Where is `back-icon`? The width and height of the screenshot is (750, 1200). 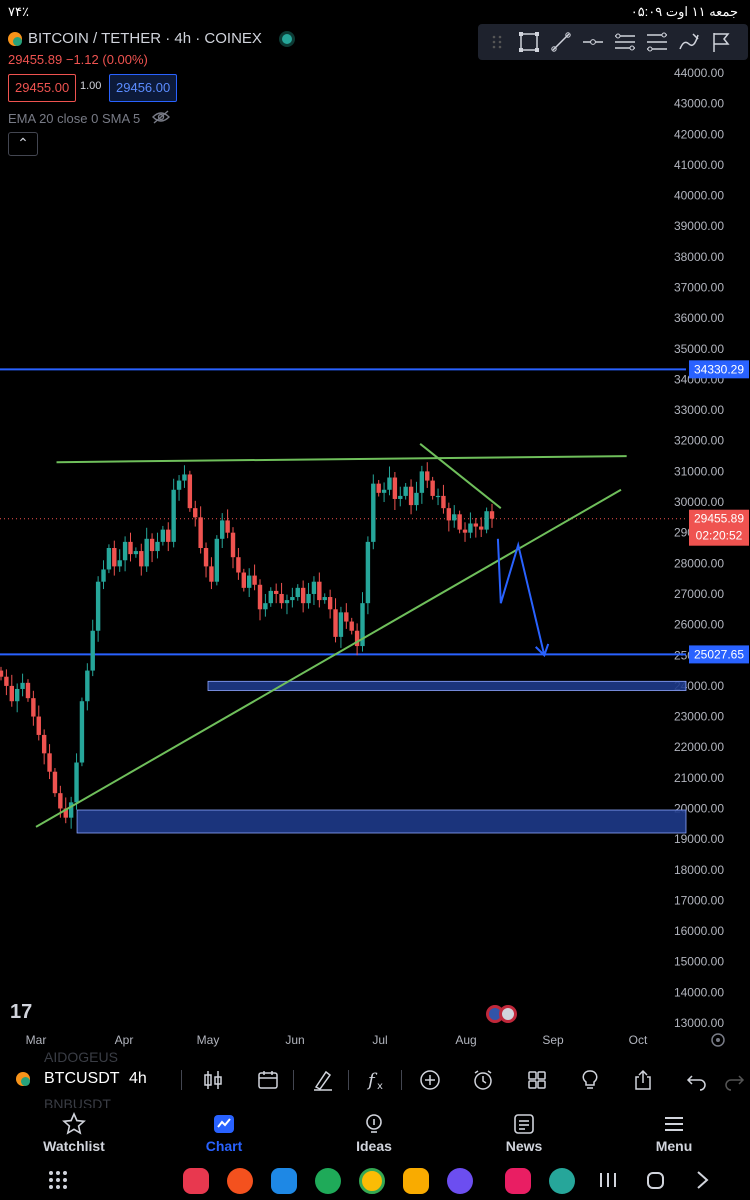
back-icon is located at coordinates (702, 1182).